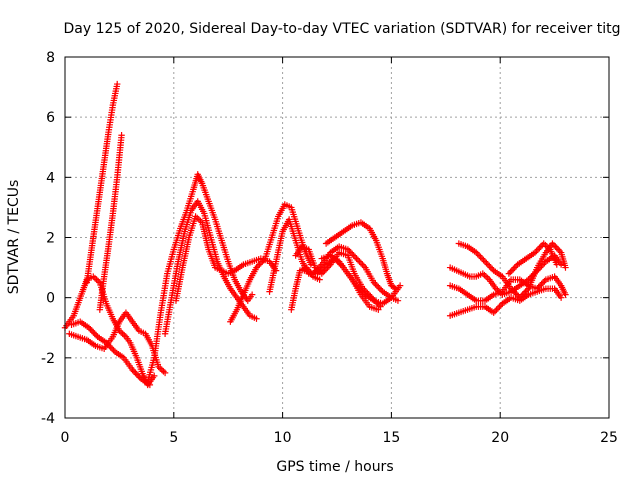 Image resolution: width=640 pixels, height=480 pixels. Describe the element at coordinates (50, 239) in the screenshot. I see `y-tick-label: 2` at that location.